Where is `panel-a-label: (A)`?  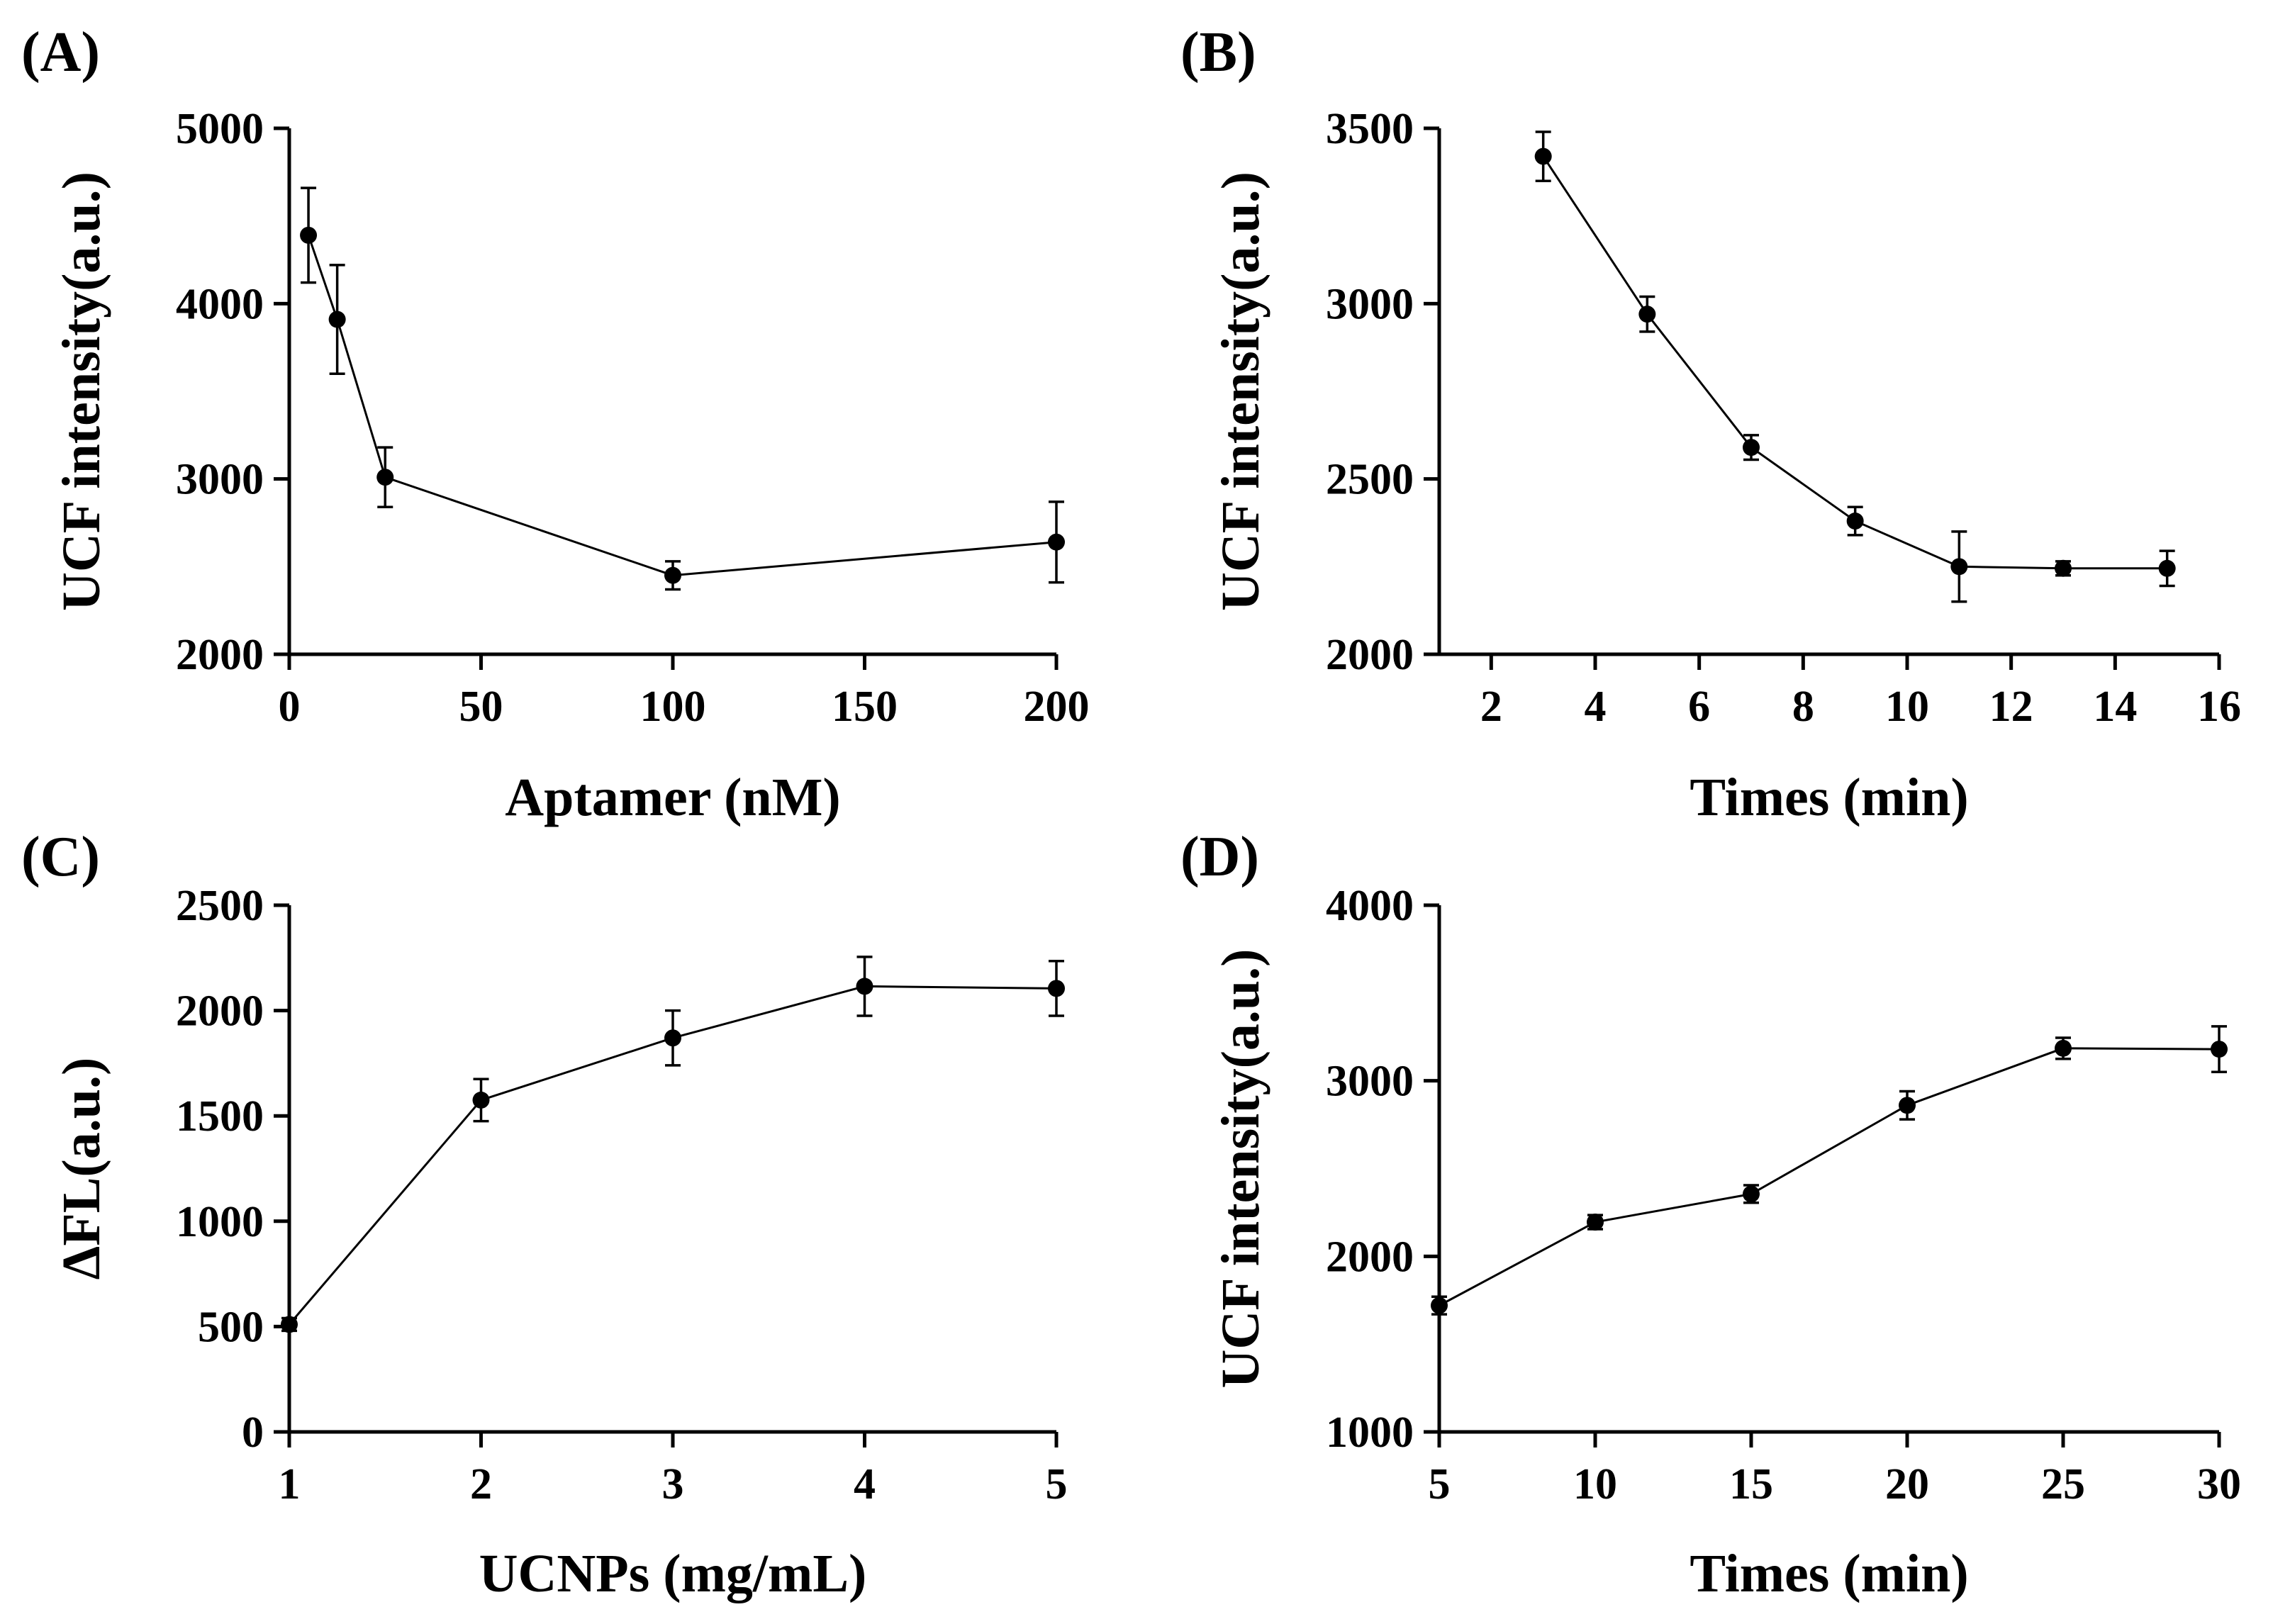 panel-a-label: (A) is located at coordinates (60, 52).